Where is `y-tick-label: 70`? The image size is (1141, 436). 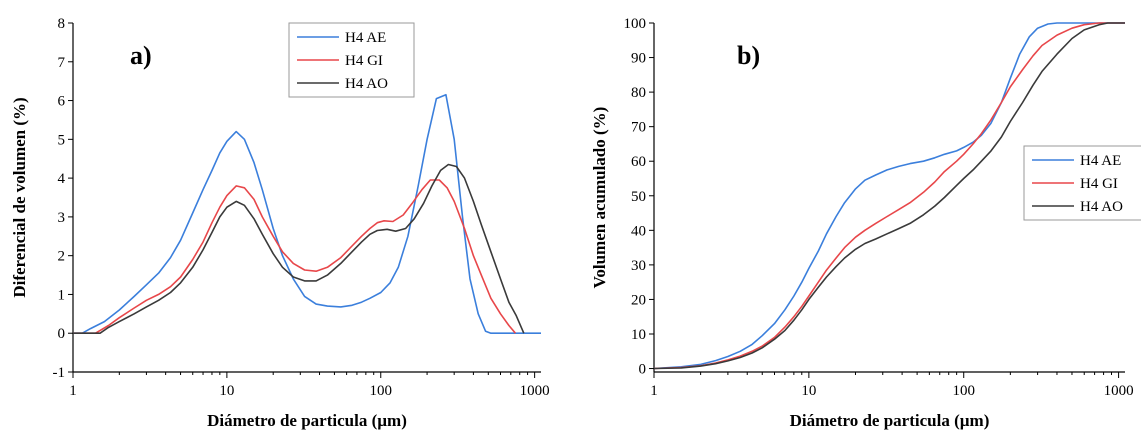
y-tick-label: 70 is located at coordinates (638, 128).